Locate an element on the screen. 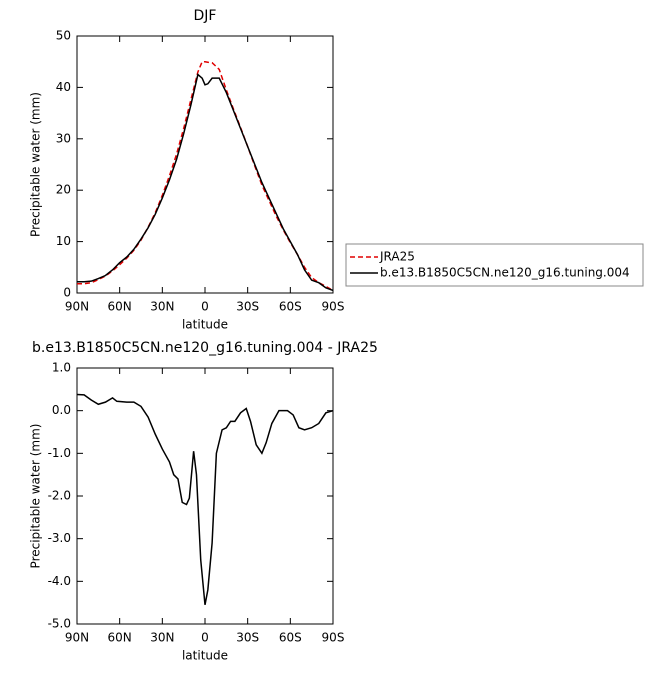 The height and width of the screenshot is (673, 671). y-tick-label: -1.0 is located at coordinates (59, 453).